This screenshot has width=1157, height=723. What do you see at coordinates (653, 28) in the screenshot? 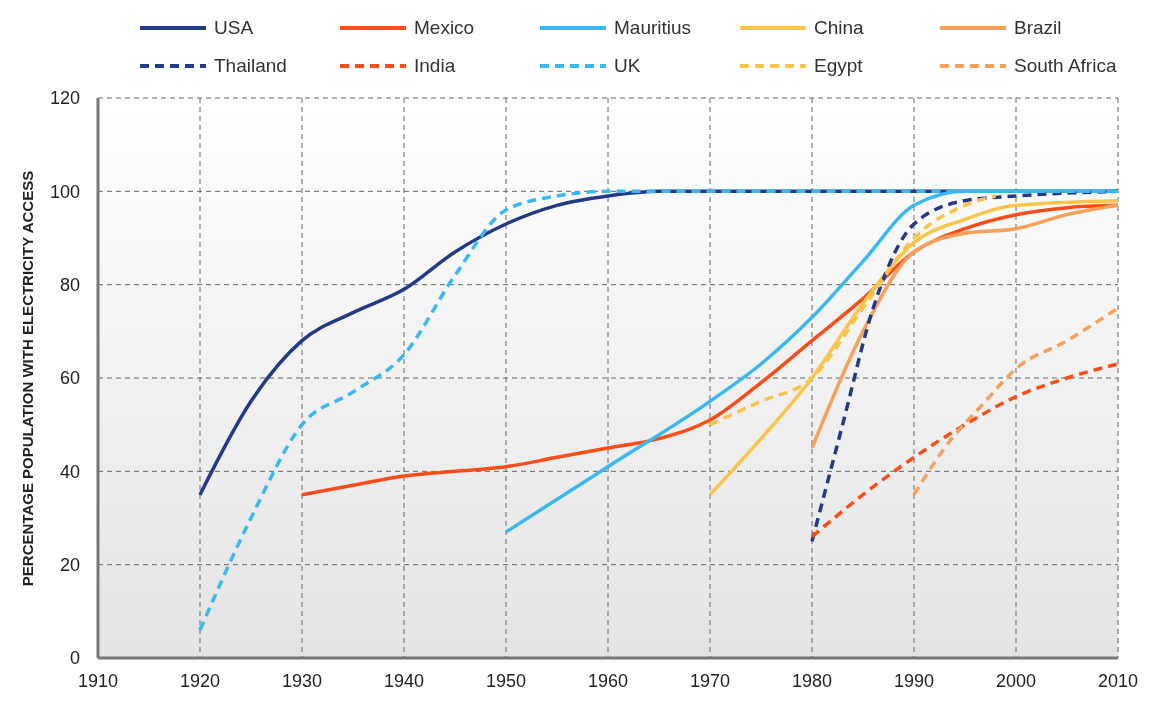
I see `legend-label: Mauritius` at bounding box center [653, 28].